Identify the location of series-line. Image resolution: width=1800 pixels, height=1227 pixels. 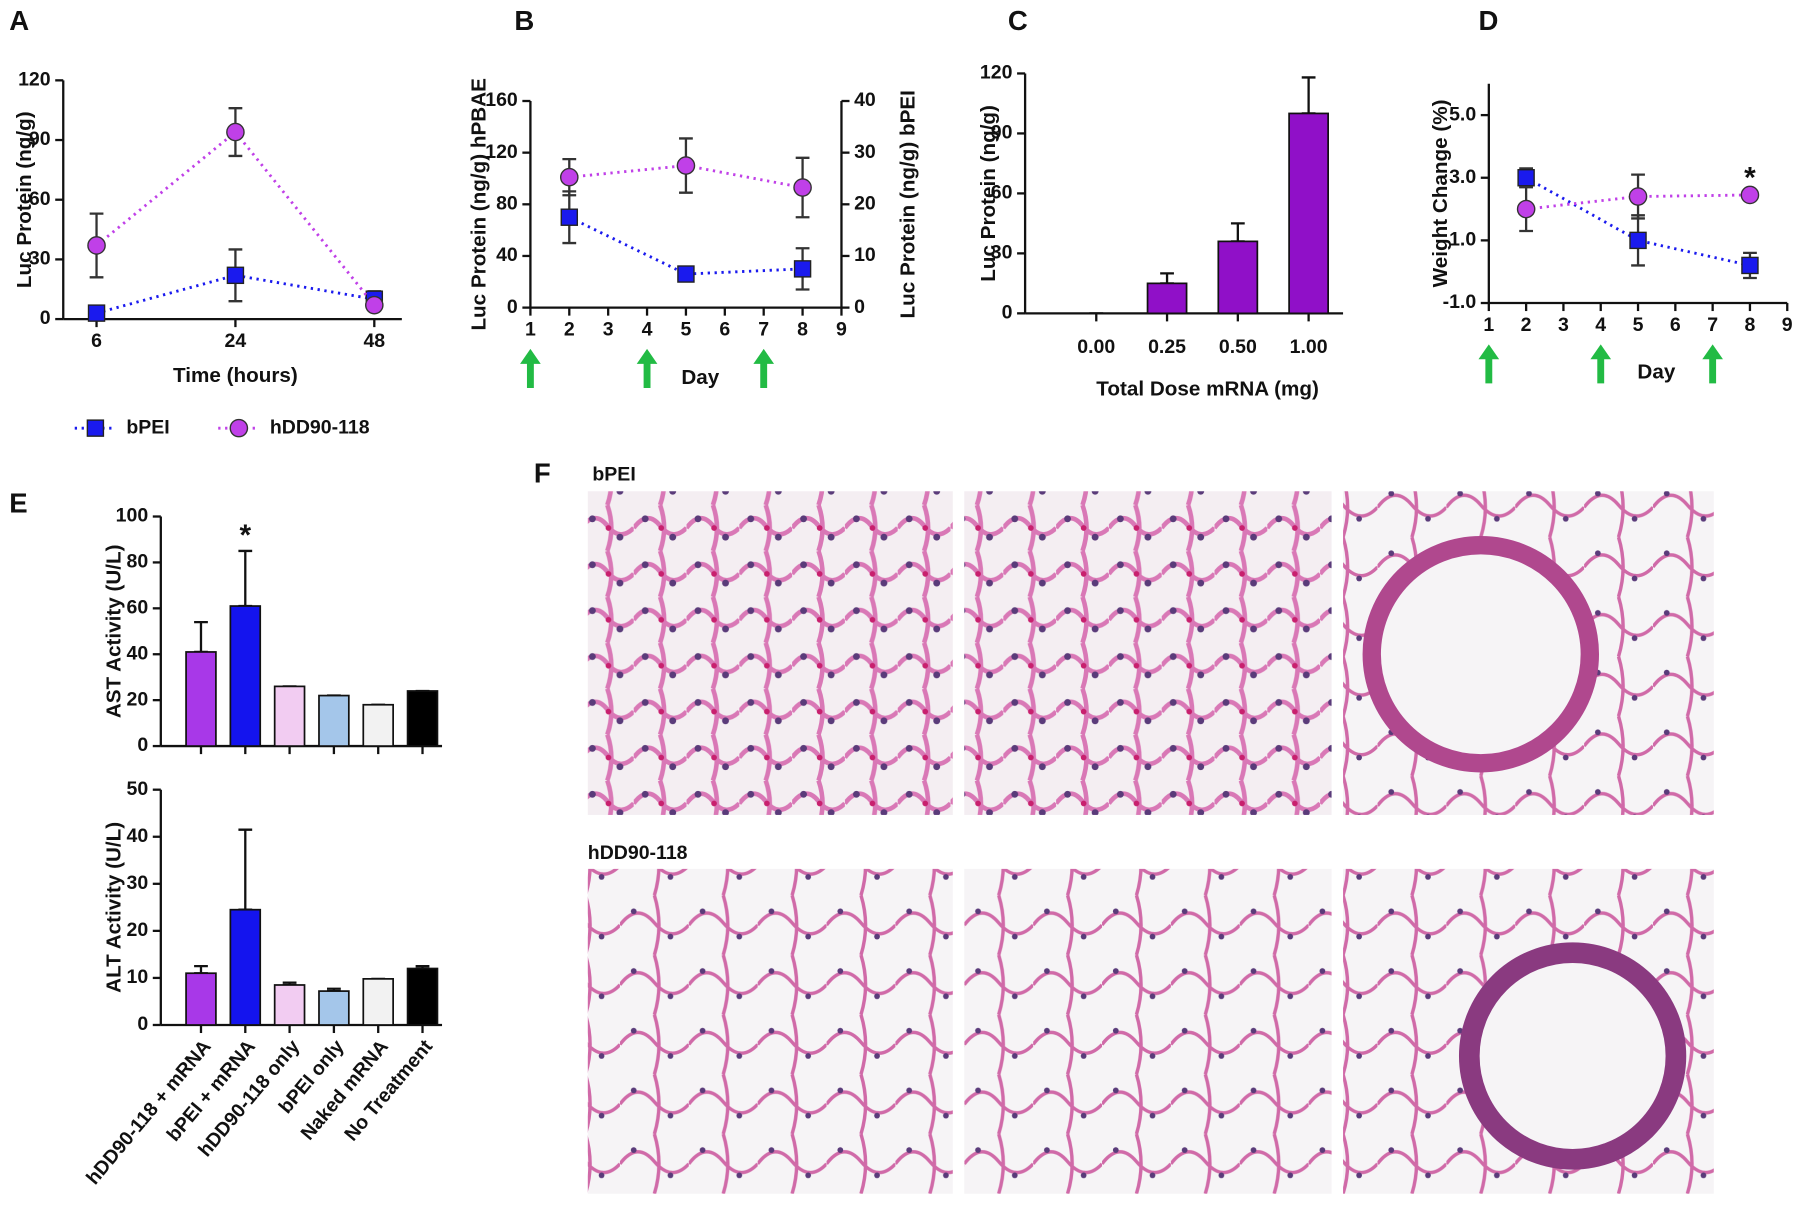
(1638, 221).